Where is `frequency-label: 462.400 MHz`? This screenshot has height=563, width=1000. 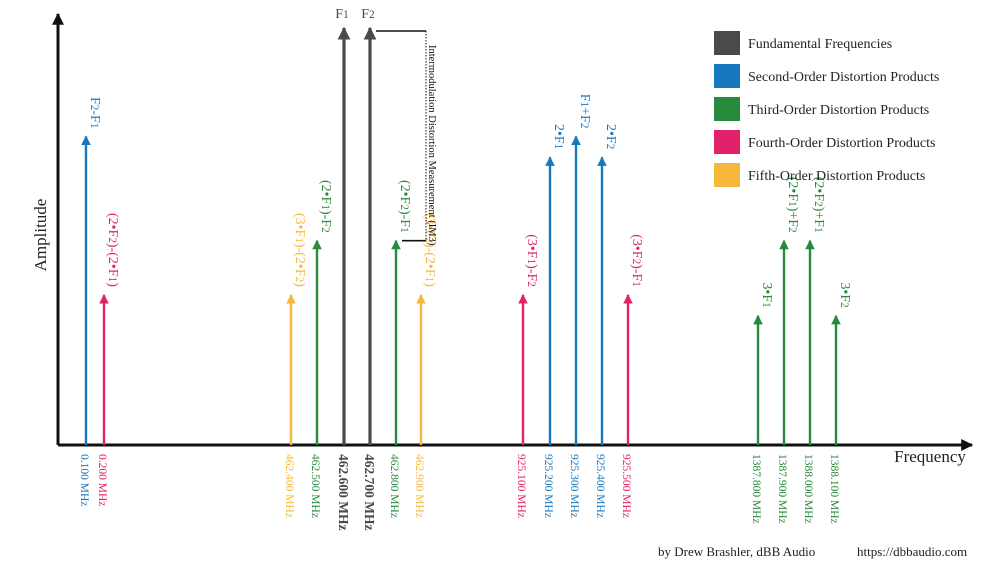
frequency-label: 462.400 MHz is located at coordinates (289, 486).